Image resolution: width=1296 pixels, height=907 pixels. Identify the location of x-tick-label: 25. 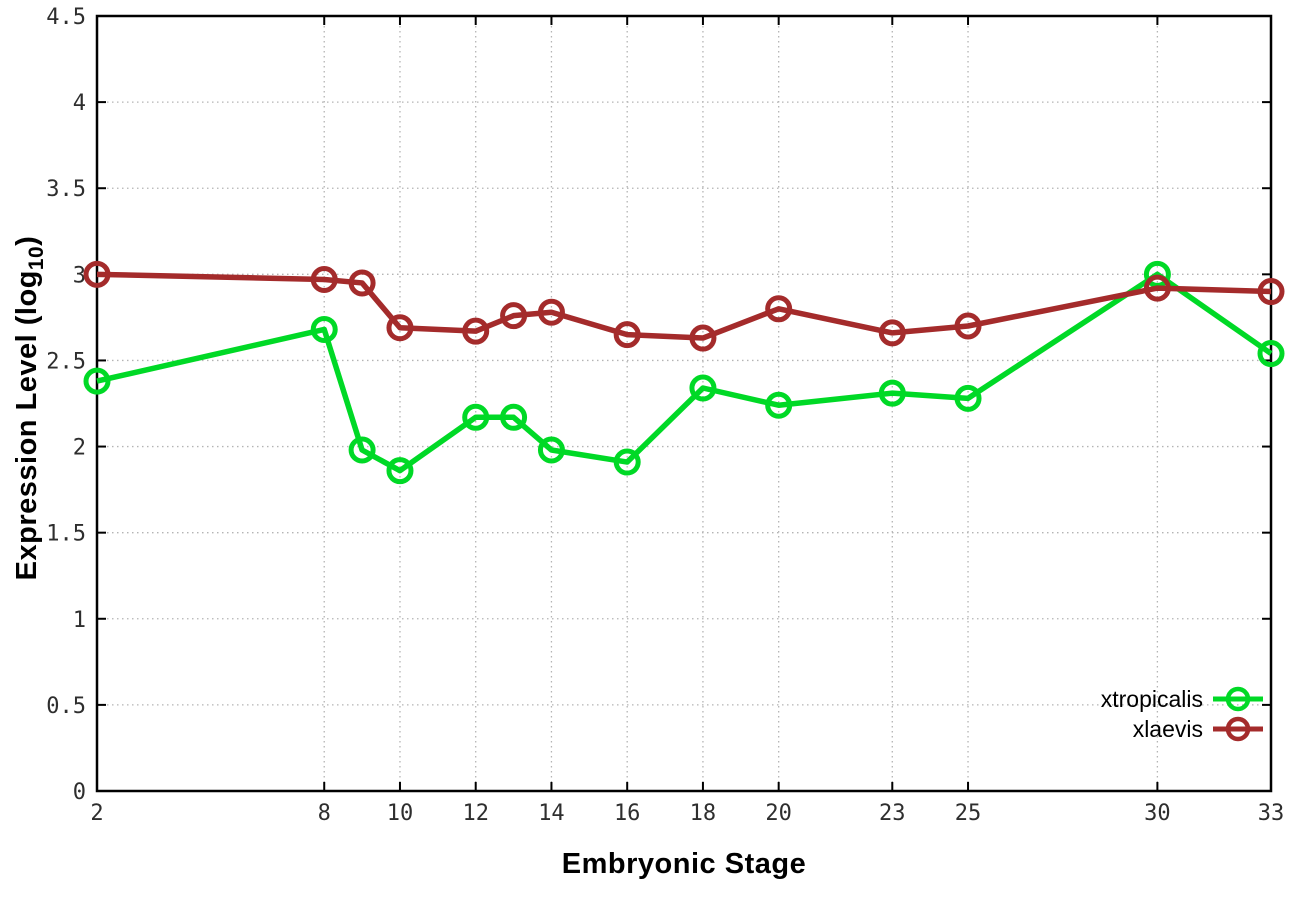
(968, 813).